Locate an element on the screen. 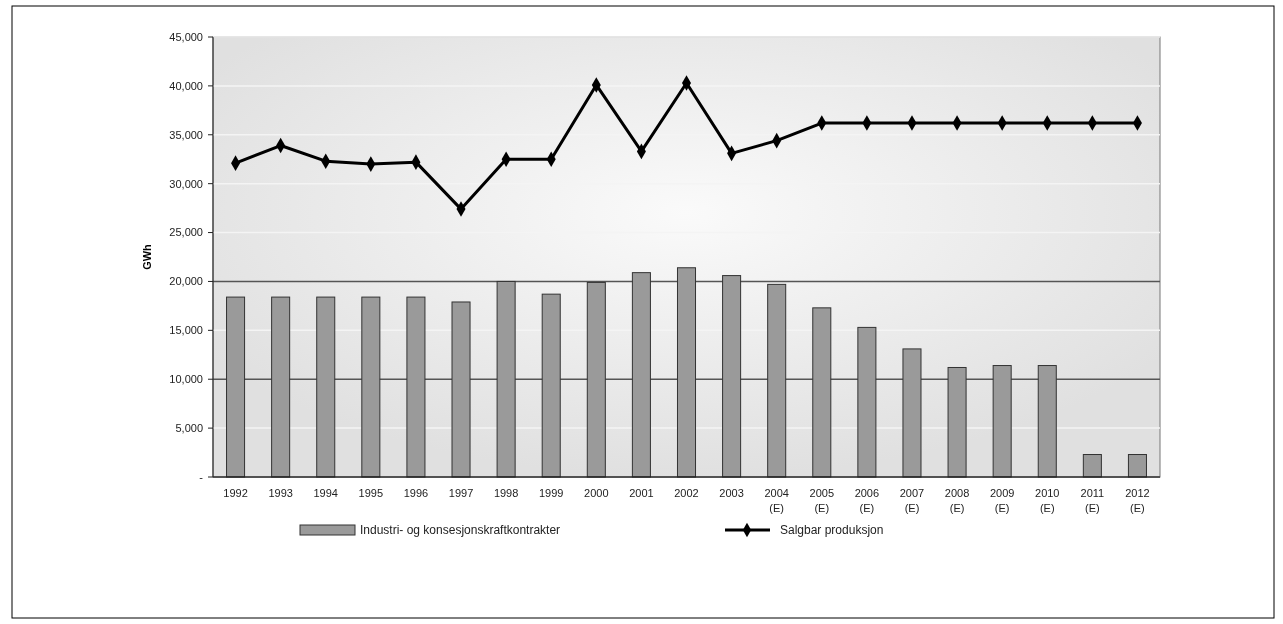 Image resolution: width=1283 pixels, height=624 pixels. y-tick-label: 35,000 is located at coordinates (186, 134).